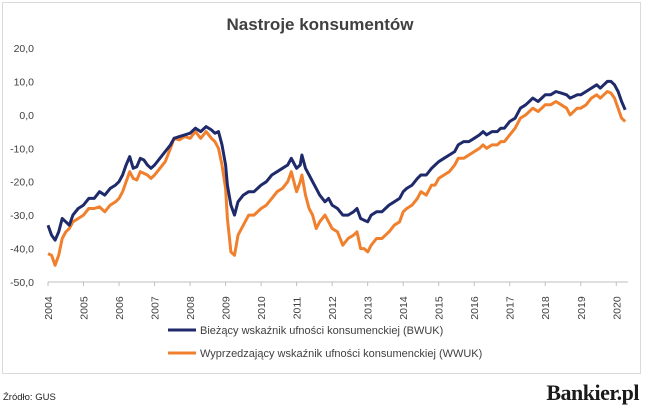 The height and width of the screenshot is (410, 645). Describe the element at coordinates (320, 24) in the screenshot. I see `chart-title: Nastroje konsumentów` at that location.